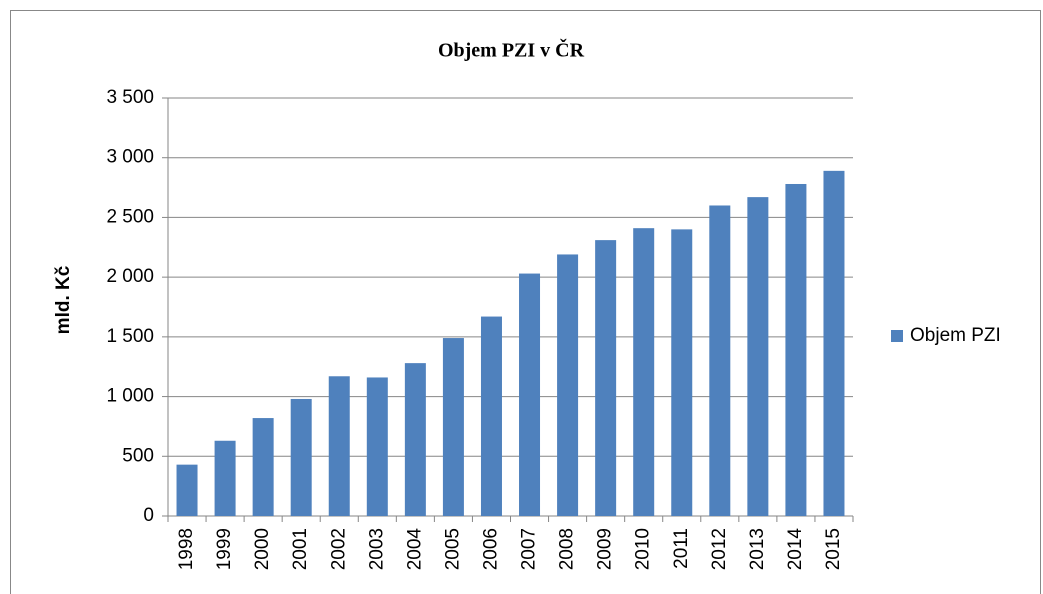 This screenshot has width=1043, height=594. What do you see at coordinates (130, 216) in the screenshot?
I see `y-tick-label: 2 500` at bounding box center [130, 216].